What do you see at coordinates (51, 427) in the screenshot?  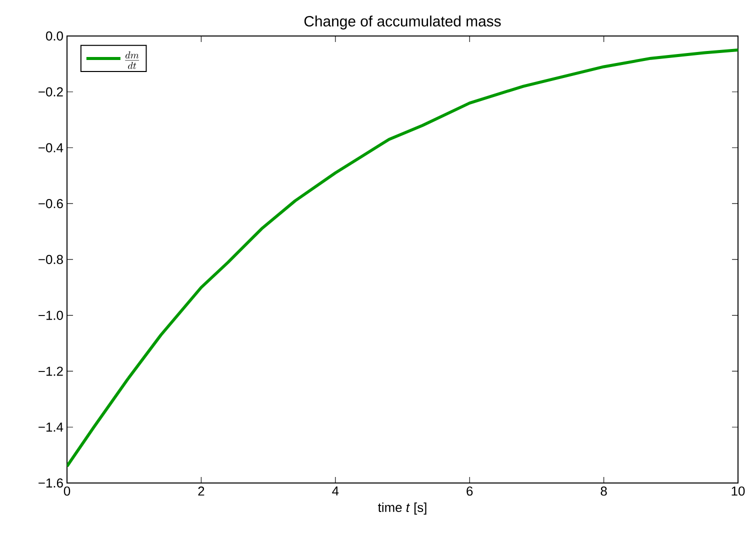 I see `y-tick-label: −1.4` at bounding box center [51, 427].